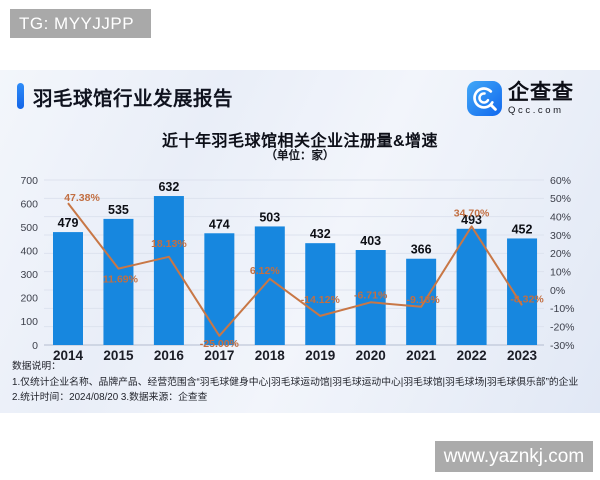 This screenshot has width=600, height=480. Describe the element at coordinates (29, 228) in the screenshot. I see `svg-text: 500` at that location.